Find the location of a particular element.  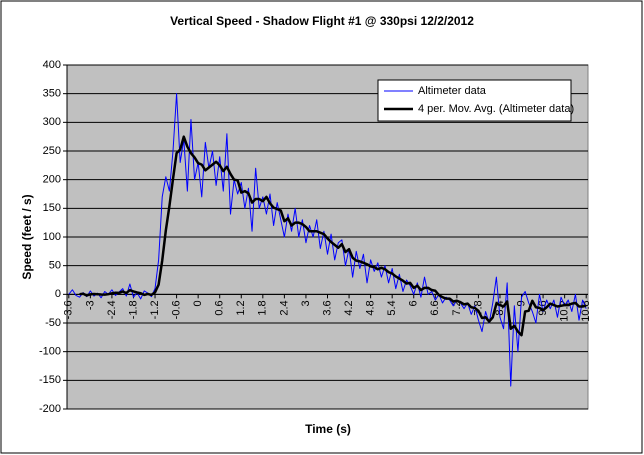

x-tick-label: -3.6 is located at coordinates (69, 309).